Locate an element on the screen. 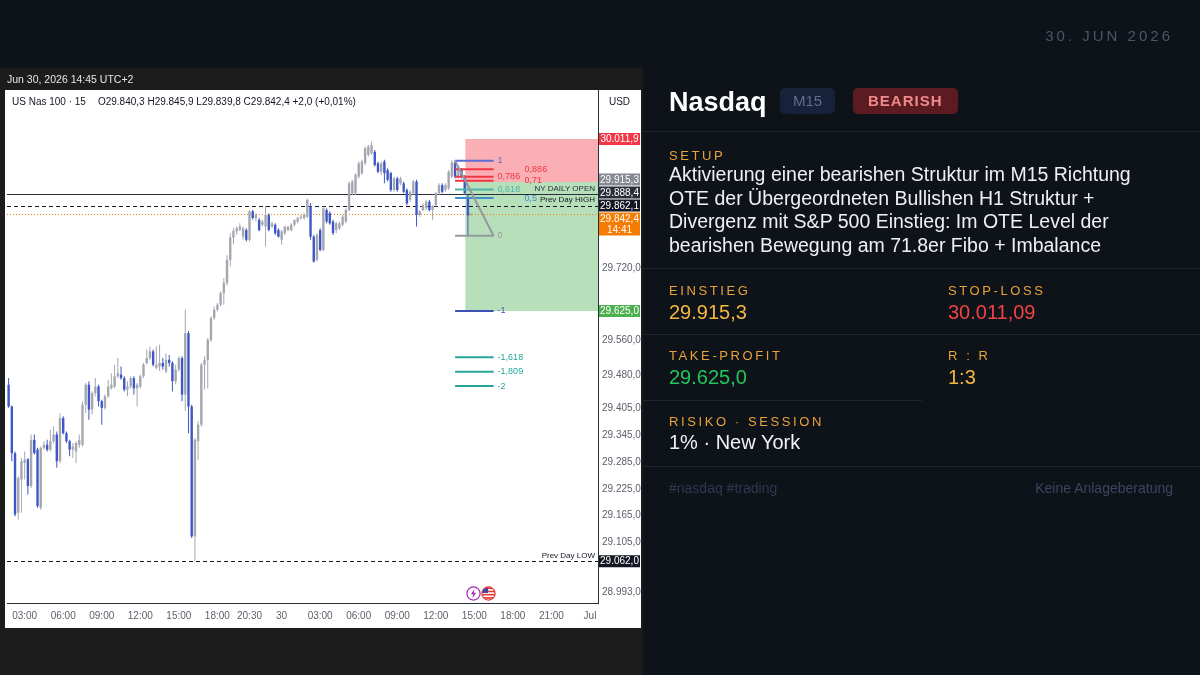 Image resolution: width=1200 pixels, height=675 pixels. x-tick-label: 30 is located at coordinates (282, 615).